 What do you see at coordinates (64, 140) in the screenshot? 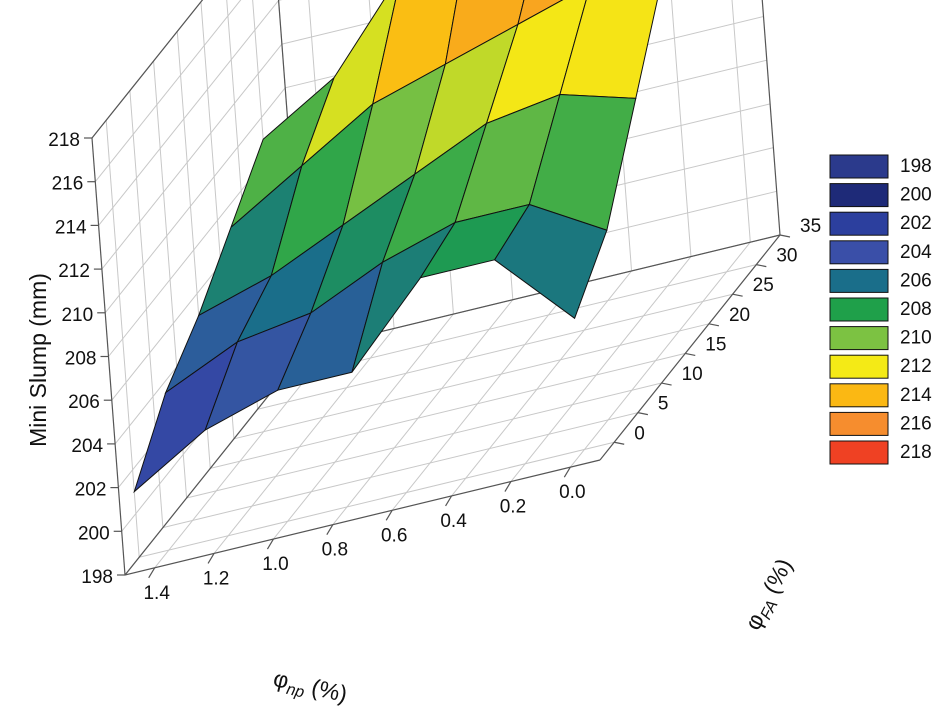
I see `z-tick-label: 218` at bounding box center [64, 140].